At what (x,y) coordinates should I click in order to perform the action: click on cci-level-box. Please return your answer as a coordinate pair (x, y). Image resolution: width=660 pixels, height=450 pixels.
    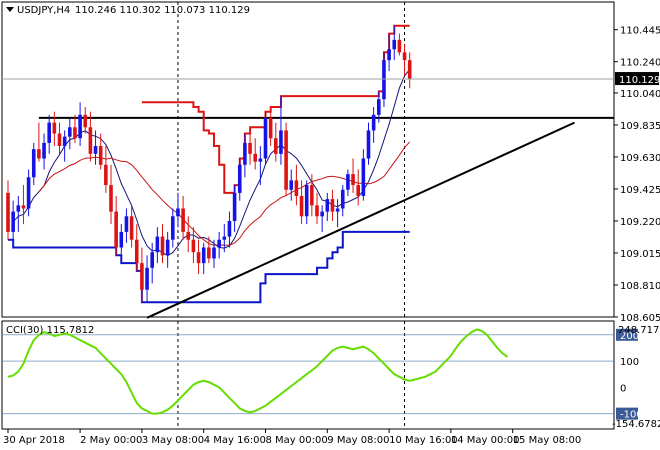
    Looking at the image, I should click on (627, 413).